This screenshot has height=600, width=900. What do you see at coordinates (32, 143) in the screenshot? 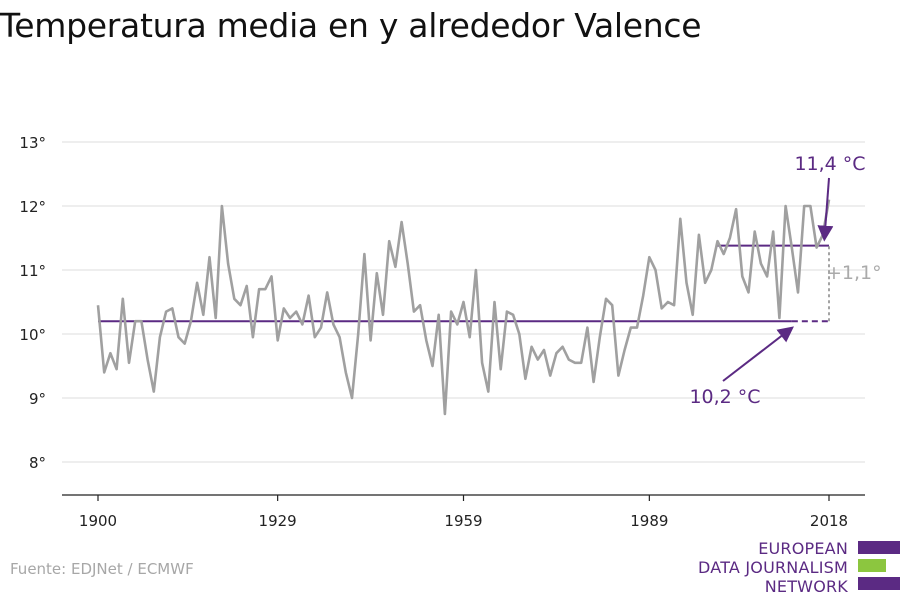
I see `y-tick-label-13: 13°` at bounding box center [32, 143].